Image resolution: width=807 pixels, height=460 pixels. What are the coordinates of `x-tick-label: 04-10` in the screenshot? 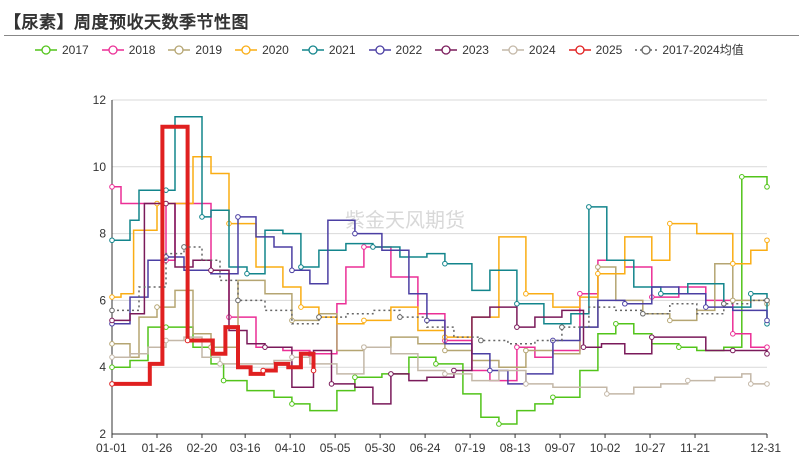 It's located at (290, 448).